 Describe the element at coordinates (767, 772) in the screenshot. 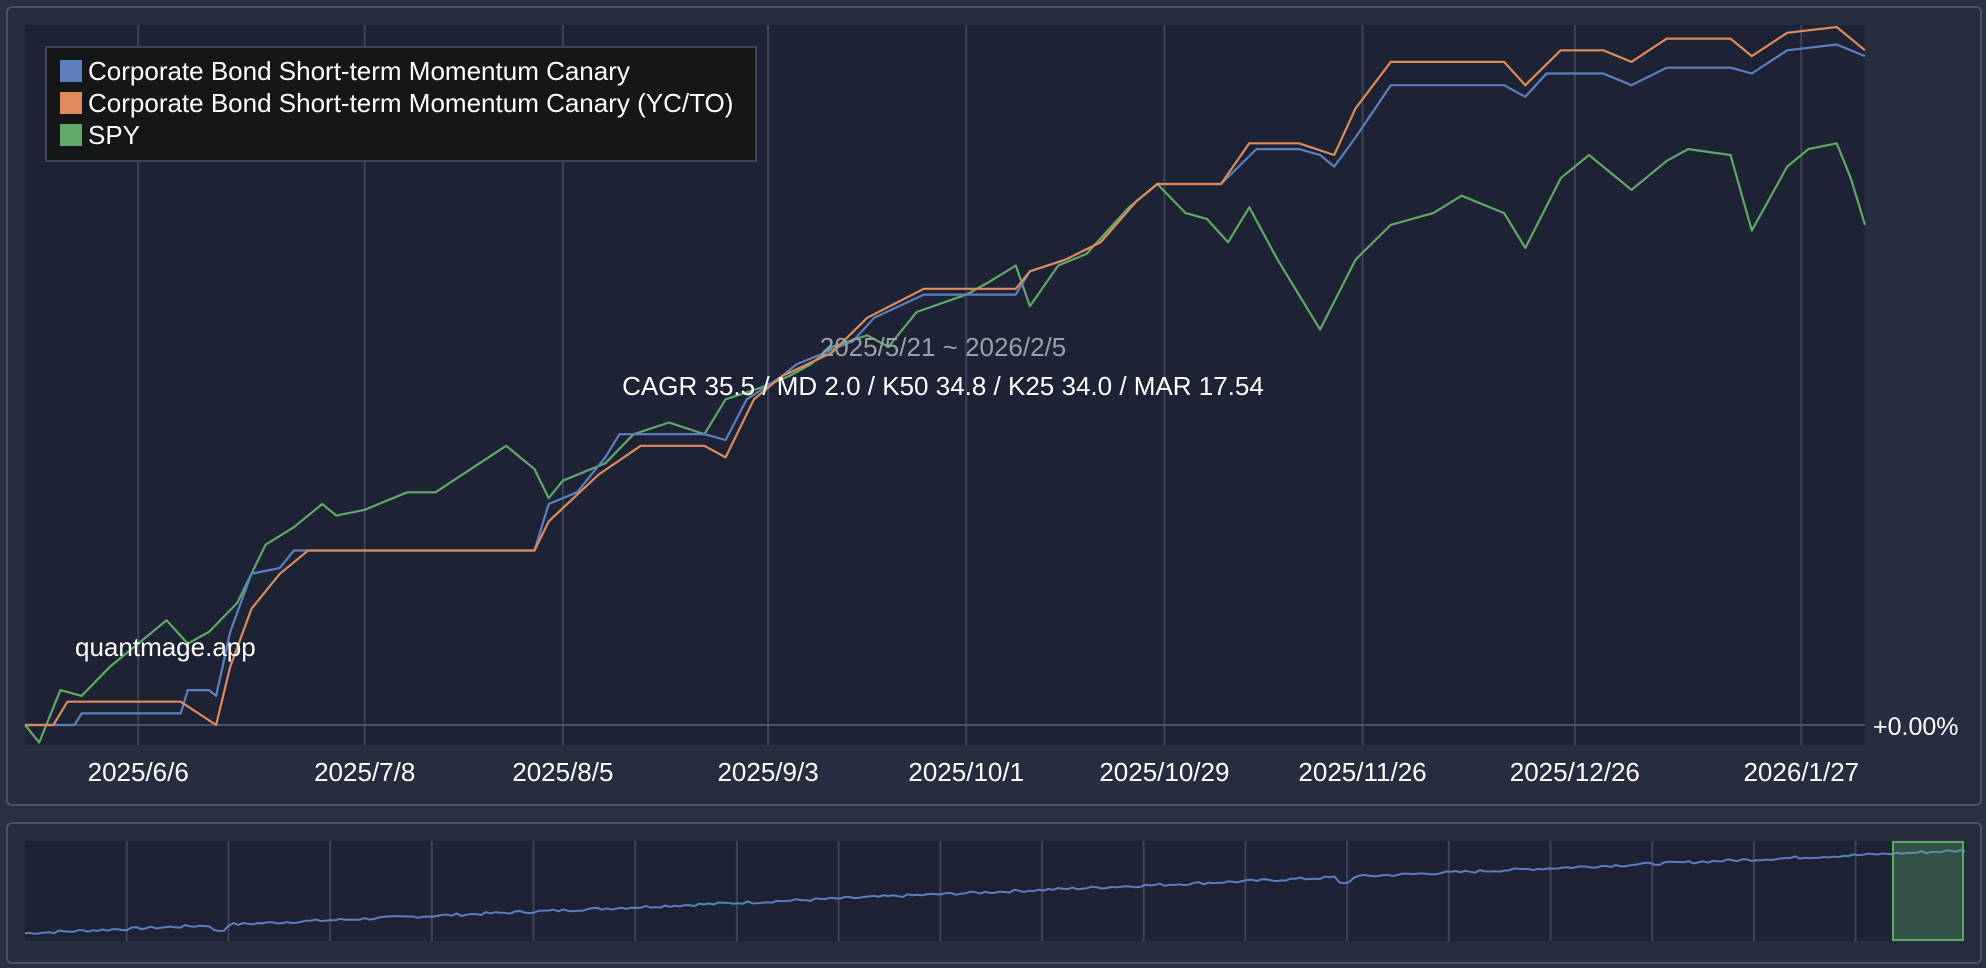

I see `x-tick-label: 2025/9/3` at that location.